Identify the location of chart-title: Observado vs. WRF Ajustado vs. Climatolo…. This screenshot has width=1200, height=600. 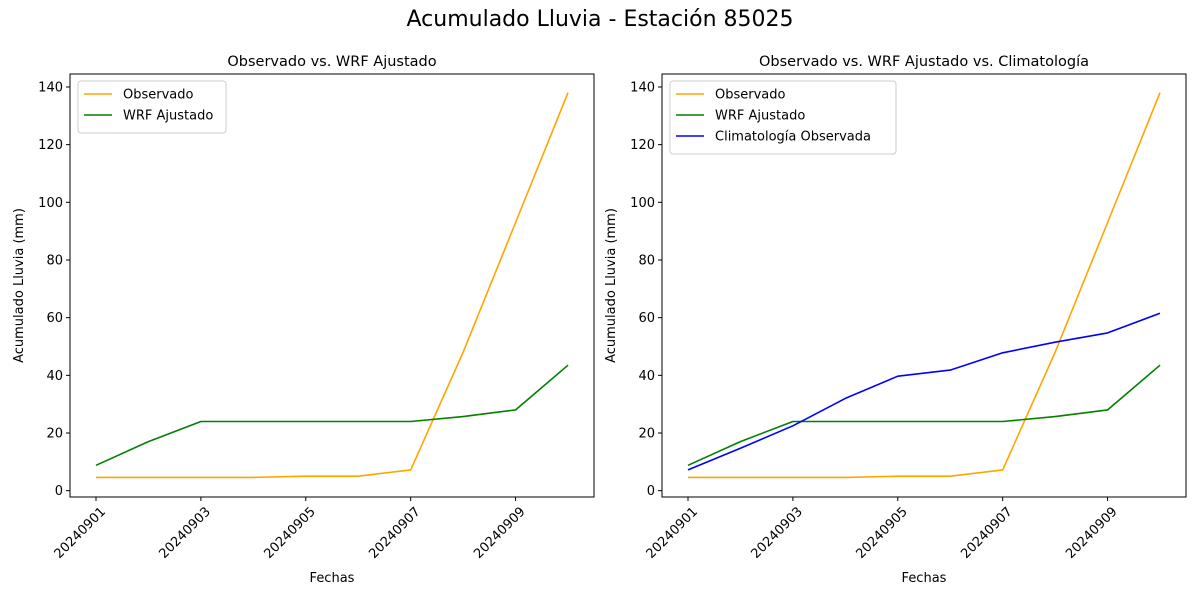
(924, 62).